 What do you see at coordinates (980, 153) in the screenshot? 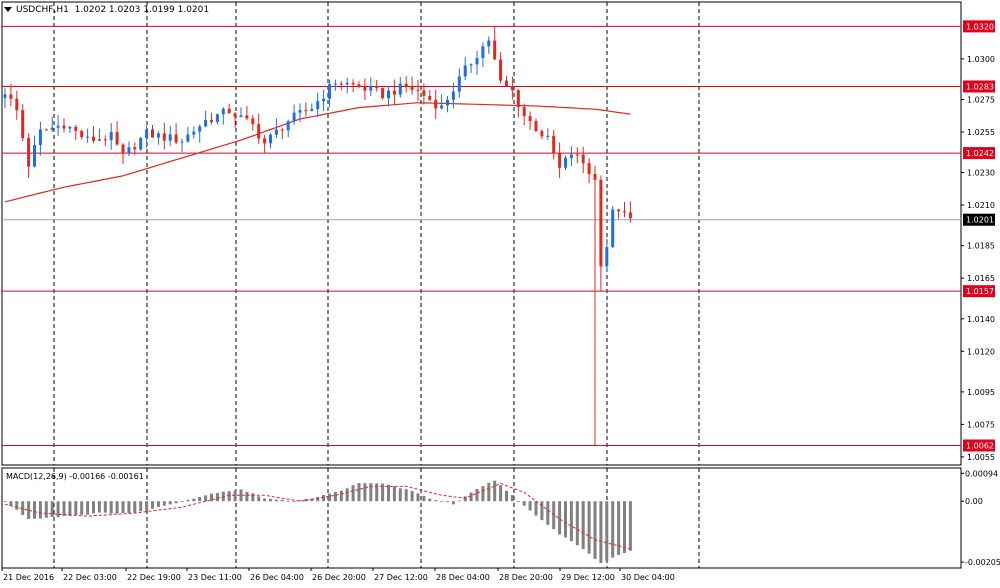
I see `level-tag-label: 1.0242` at bounding box center [980, 153].